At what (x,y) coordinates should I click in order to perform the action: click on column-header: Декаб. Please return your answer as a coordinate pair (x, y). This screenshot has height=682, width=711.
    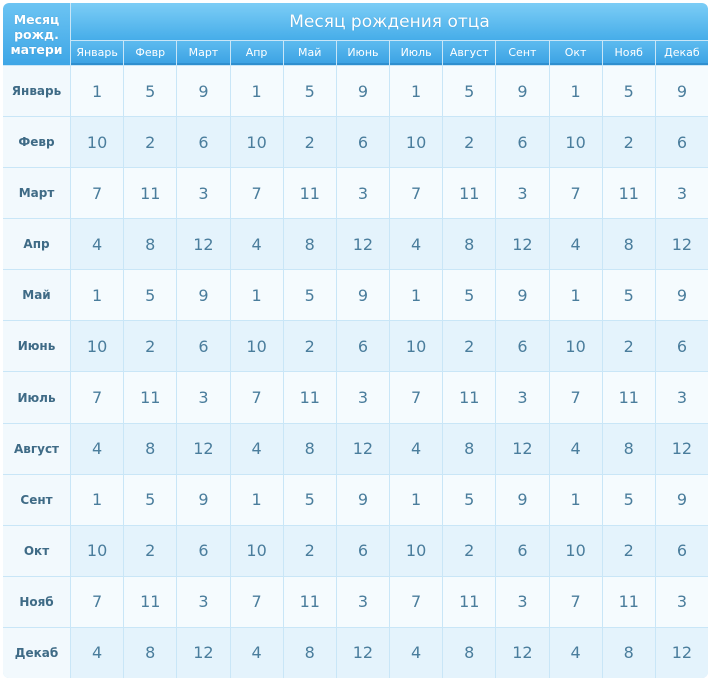
    Looking at the image, I should click on (681, 53).